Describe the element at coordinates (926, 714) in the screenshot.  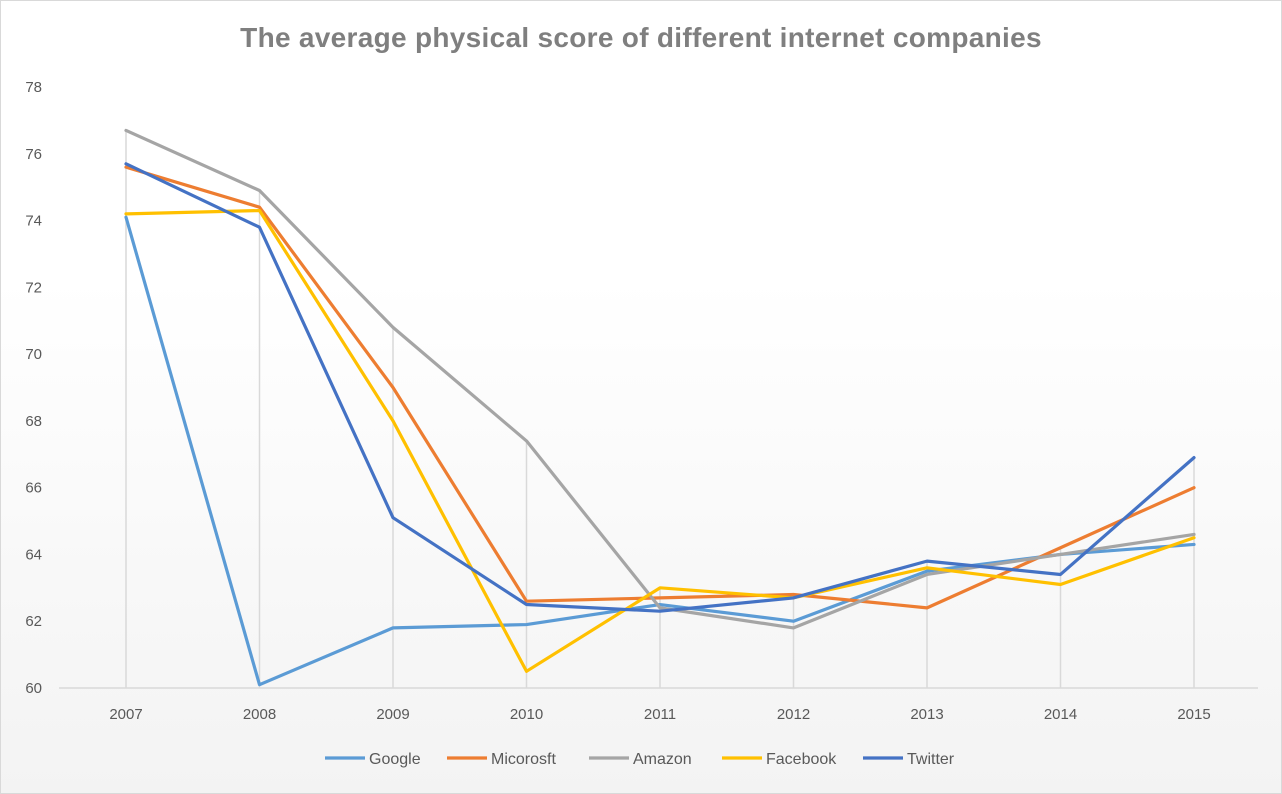
I see `x-tick-label: 2013` at that location.